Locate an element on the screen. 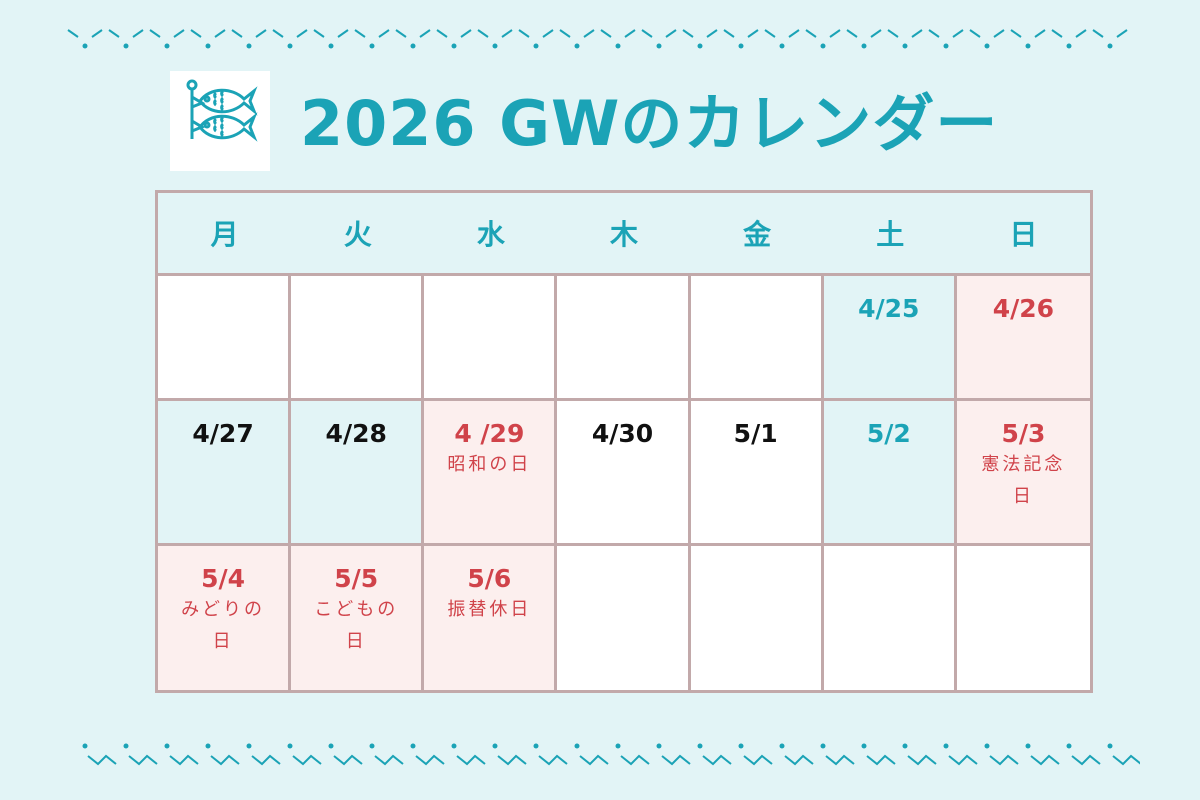 This screenshot has height=800, width=1200. bottom-zigzag-decoration is located at coordinates (611, 754).